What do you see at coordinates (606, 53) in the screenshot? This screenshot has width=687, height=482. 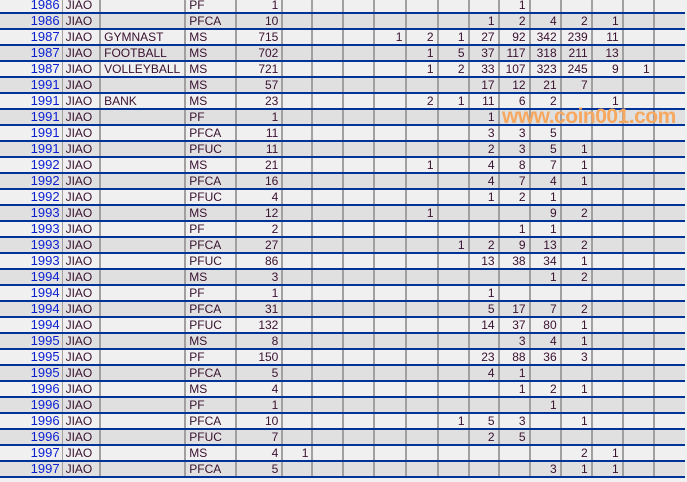 I see `count-cell: 13` at bounding box center [606, 53].